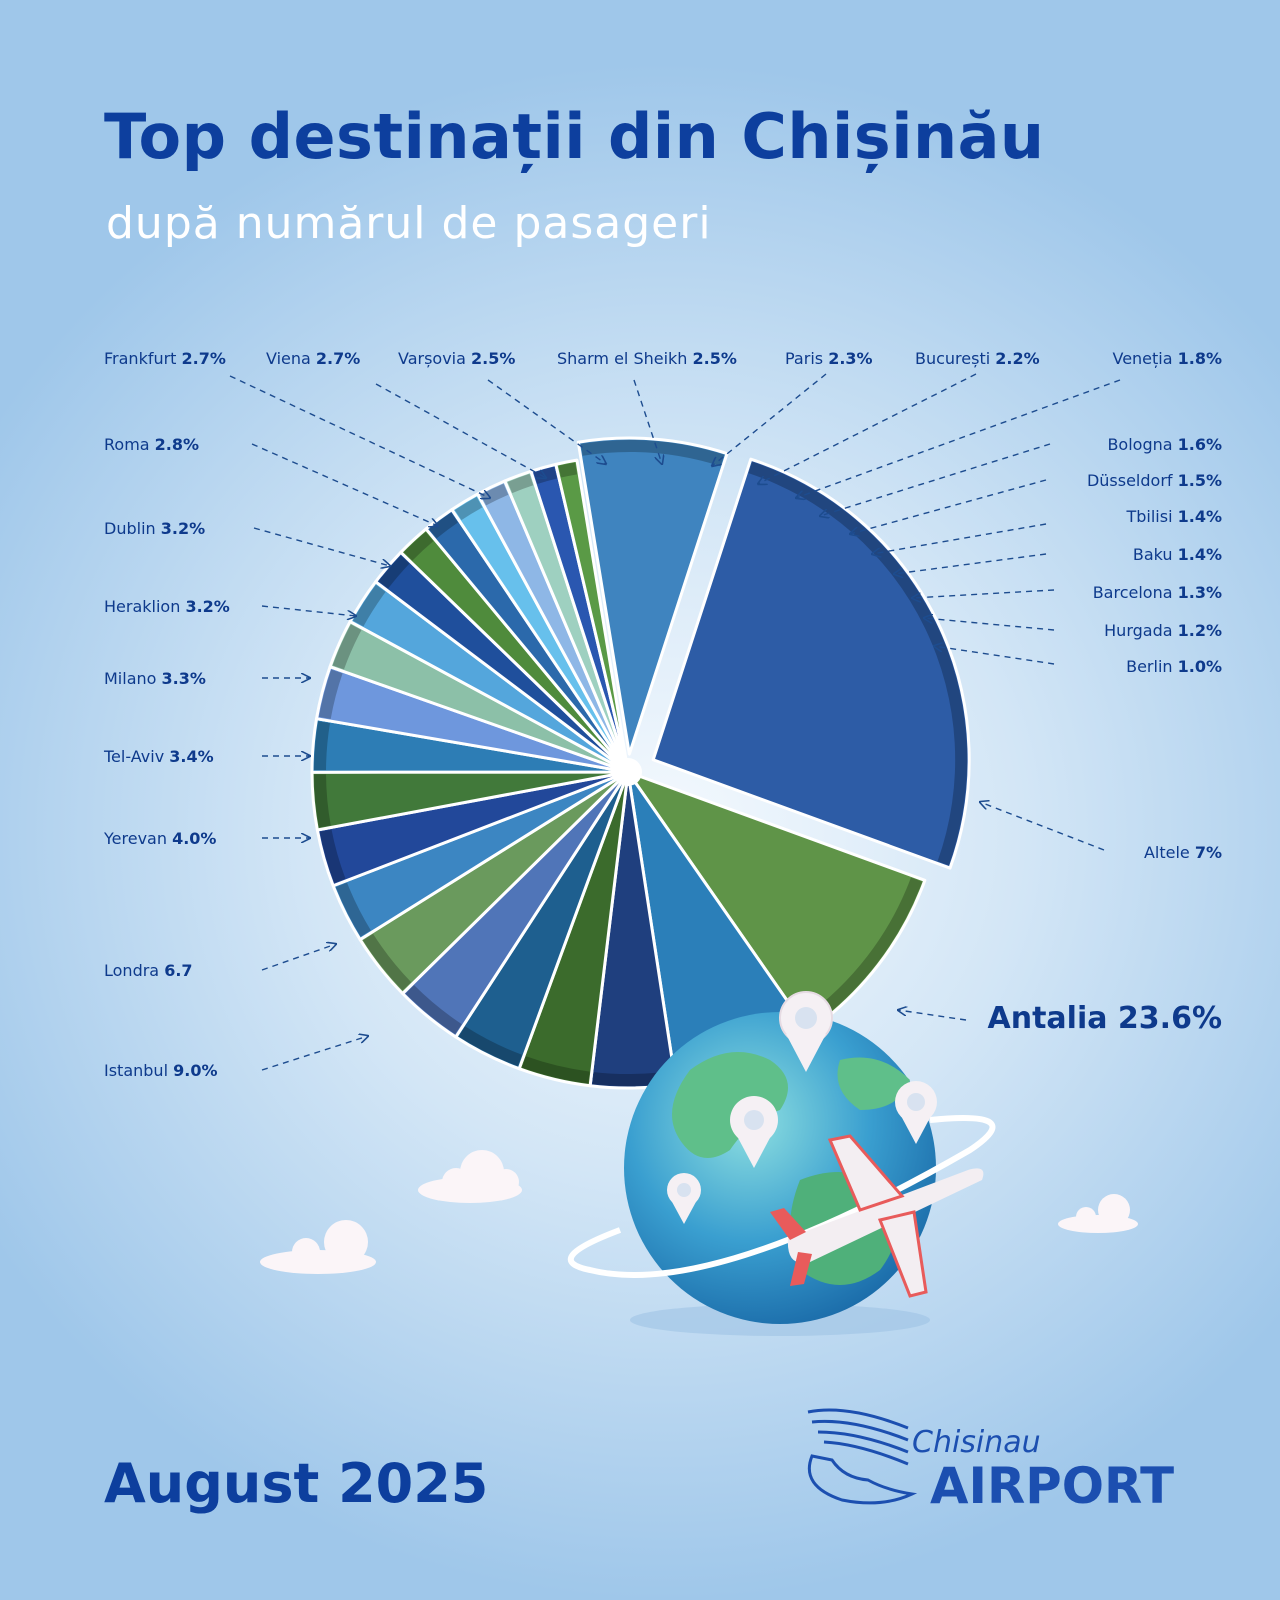 The width and height of the screenshot is (1280, 1600). I want to click on leader-line-venetia, so click(958, 438).